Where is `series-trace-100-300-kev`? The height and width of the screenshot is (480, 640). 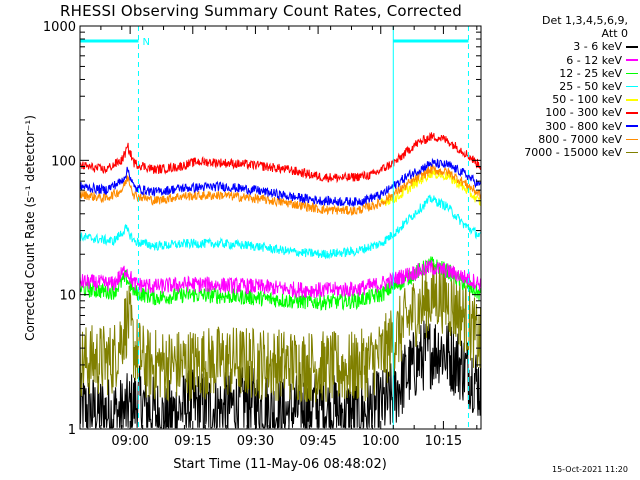 series-trace-100-300-kev is located at coordinates (280, 158).